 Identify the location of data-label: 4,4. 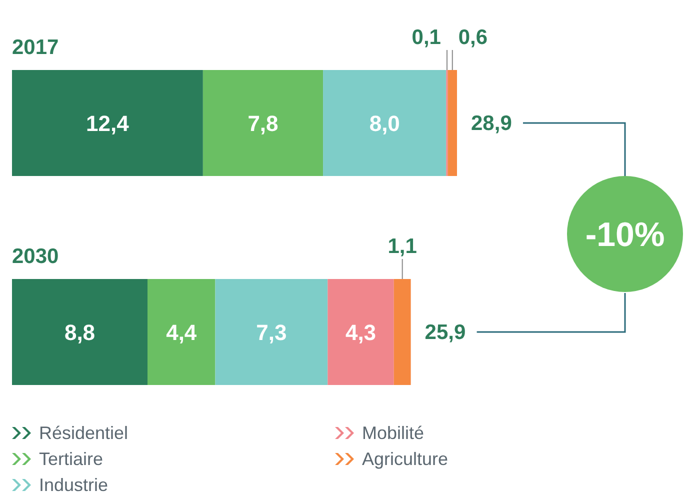
(182, 332).